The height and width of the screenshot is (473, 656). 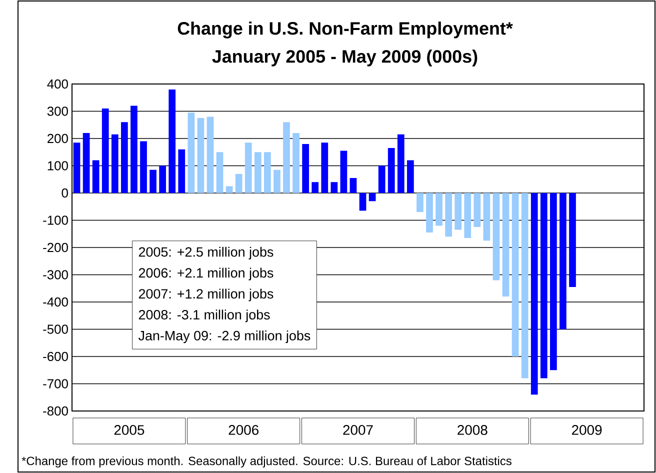 What do you see at coordinates (206, 274) in the screenshot?
I see `annotation: 2006: +2.1 million jobs` at bounding box center [206, 274].